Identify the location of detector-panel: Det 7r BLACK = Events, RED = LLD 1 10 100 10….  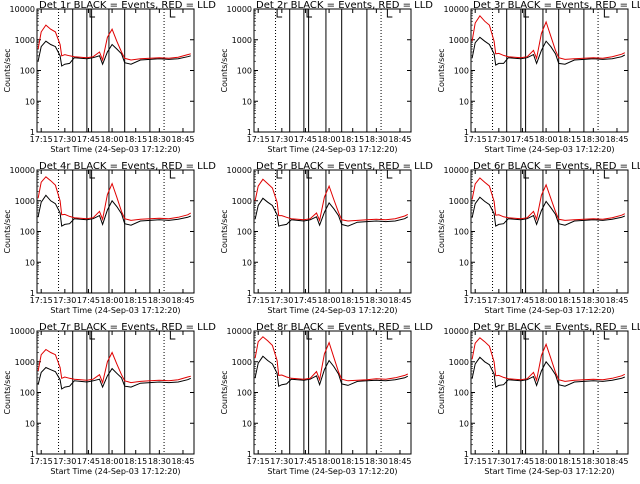
(109, 399).